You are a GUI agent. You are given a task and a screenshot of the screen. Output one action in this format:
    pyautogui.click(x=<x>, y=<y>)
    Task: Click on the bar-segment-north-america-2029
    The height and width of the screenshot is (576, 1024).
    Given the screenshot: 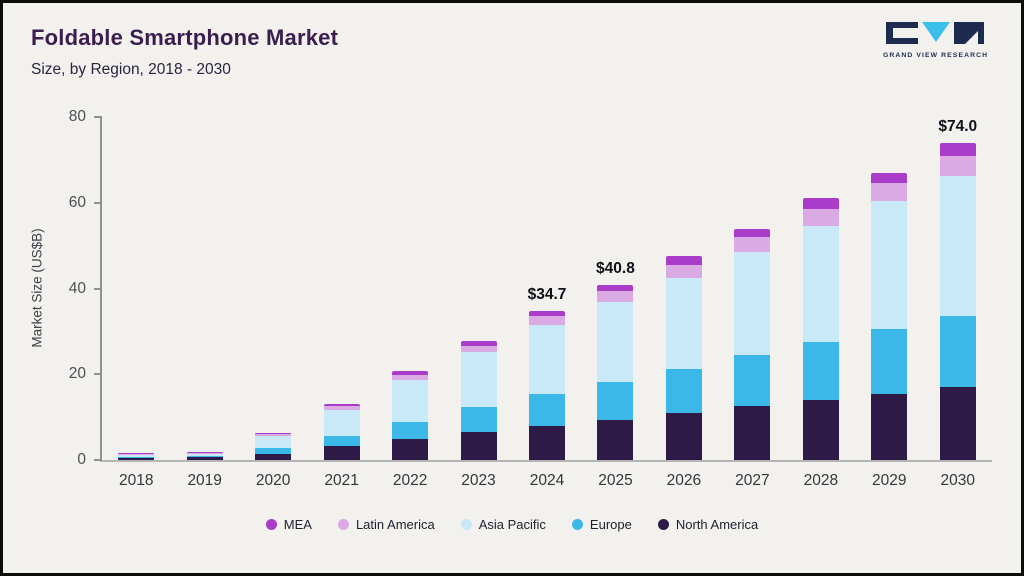 What is the action you would take?
    pyautogui.click(x=889, y=426)
    